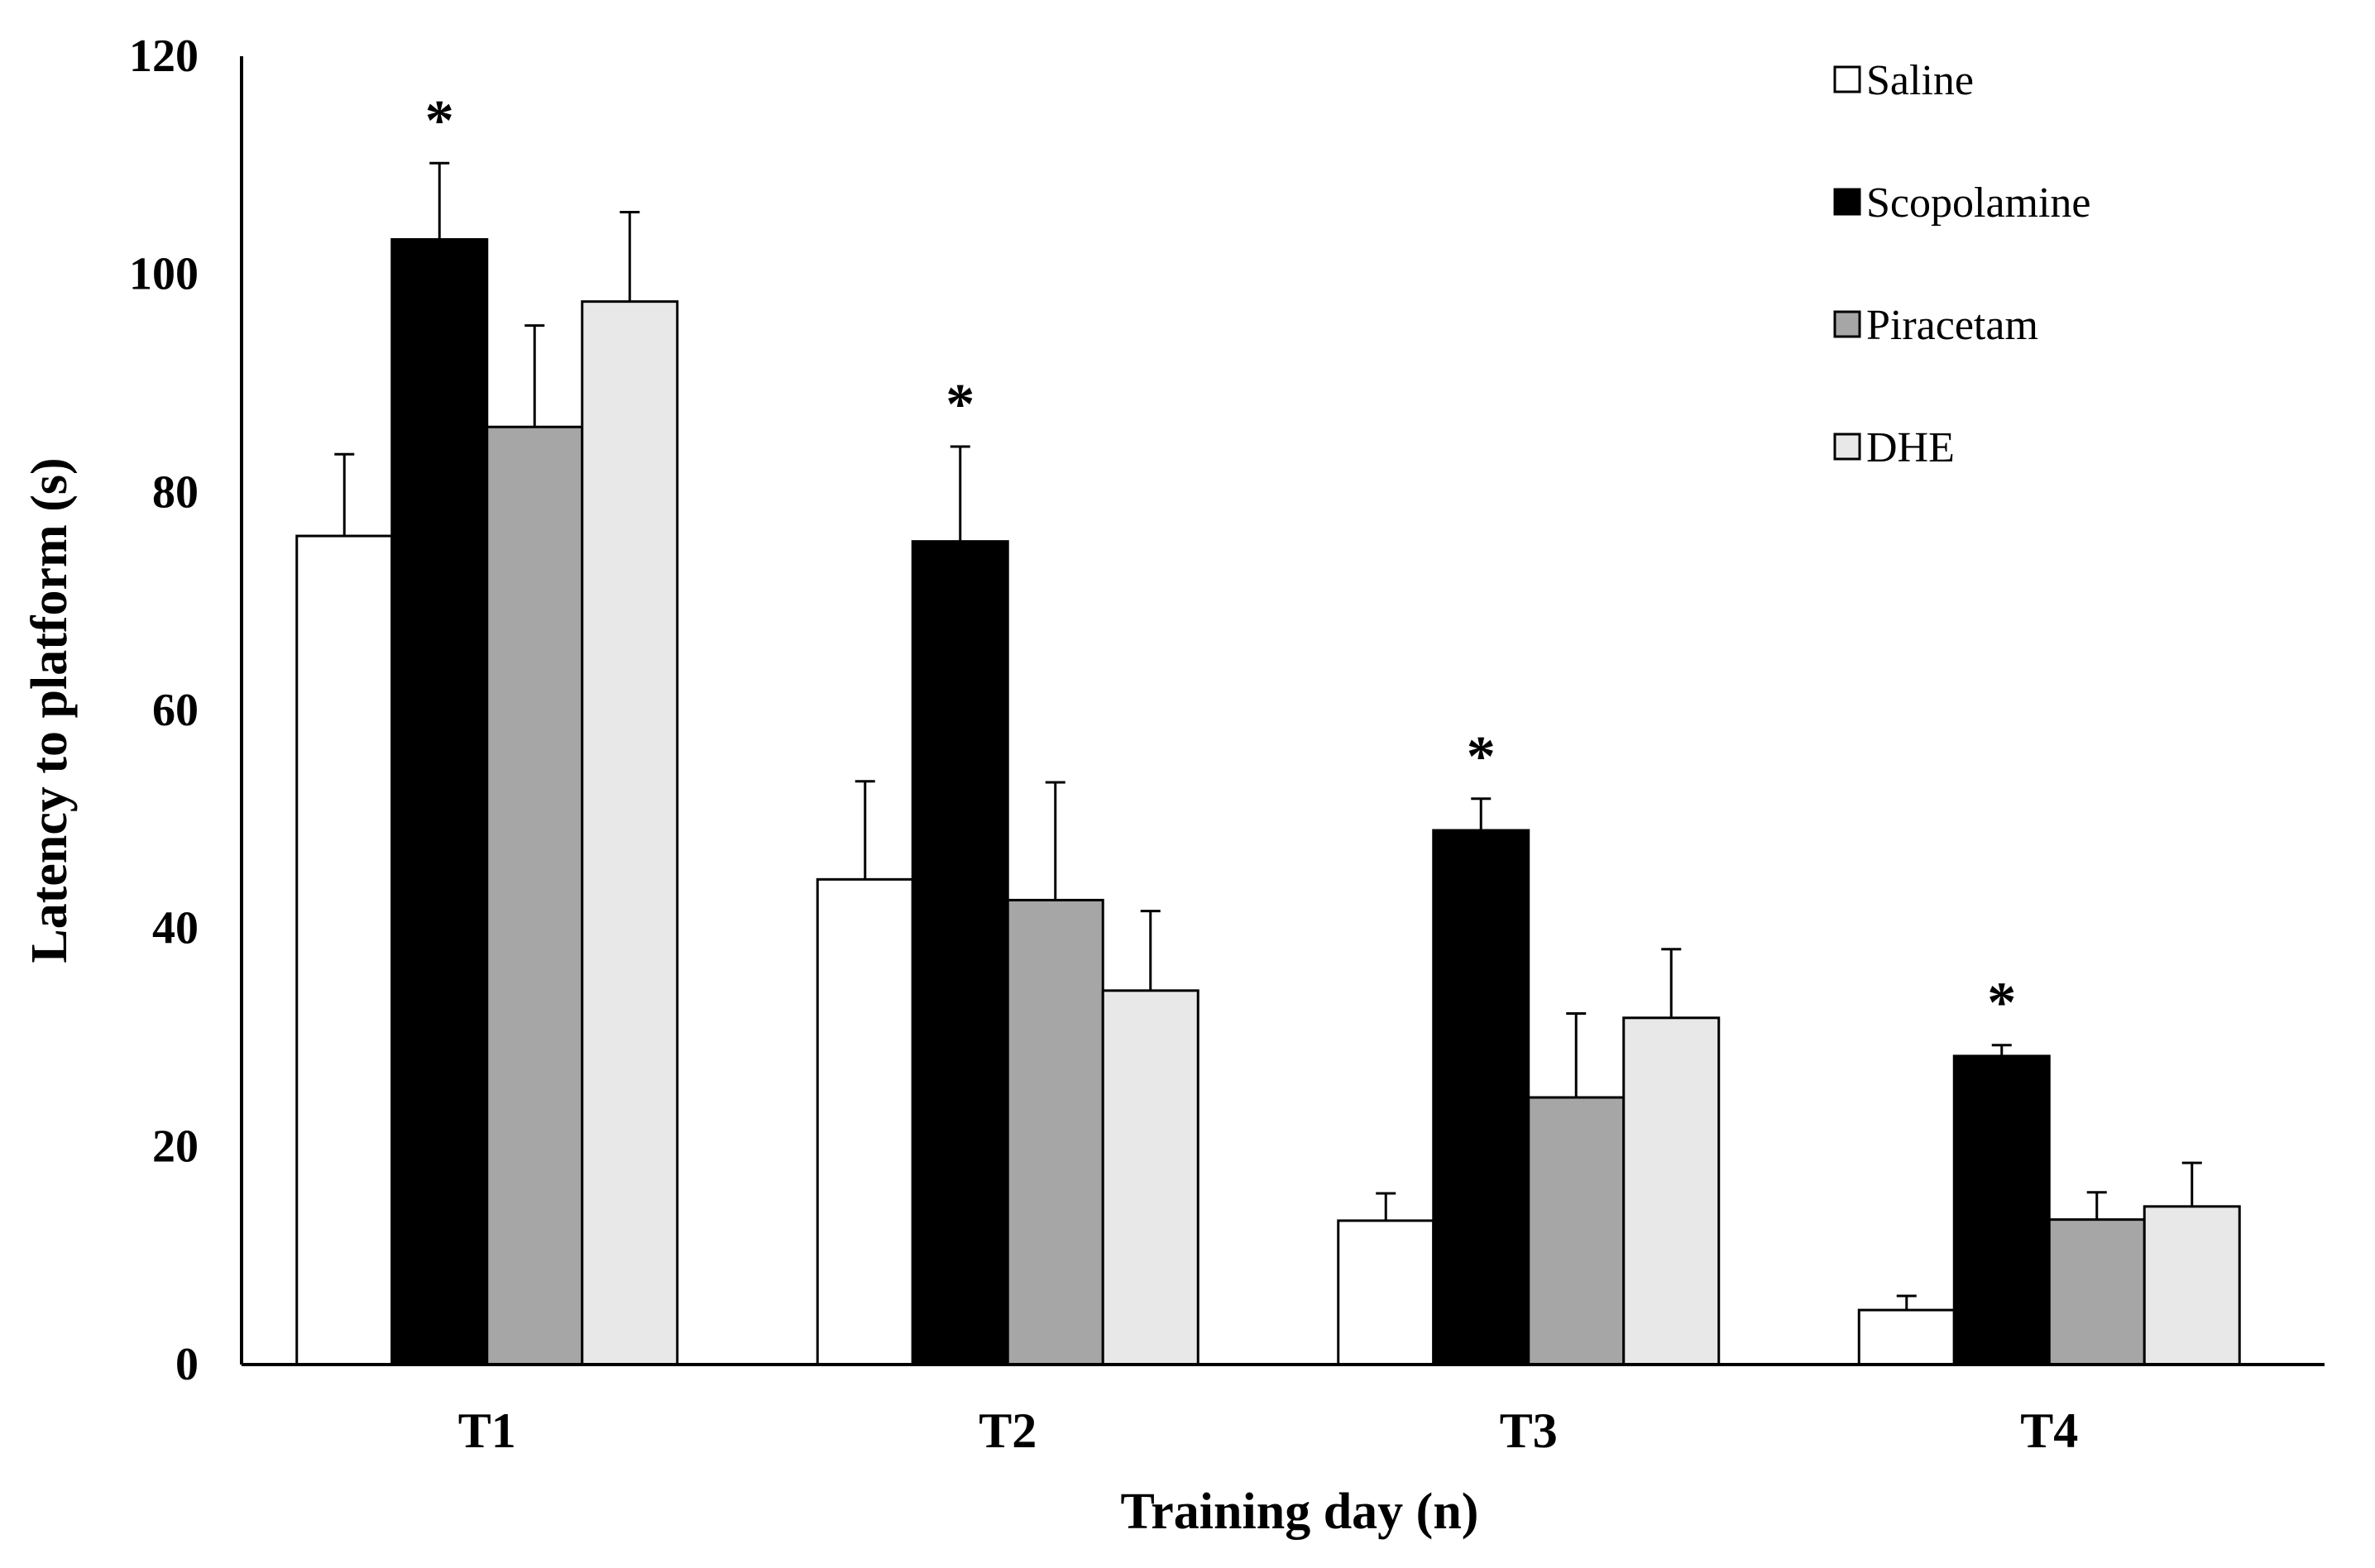 Image resolution: width=2375 pixels, height=1568 pixels. I want to click on bar-saline-t1, so click(344, 950).